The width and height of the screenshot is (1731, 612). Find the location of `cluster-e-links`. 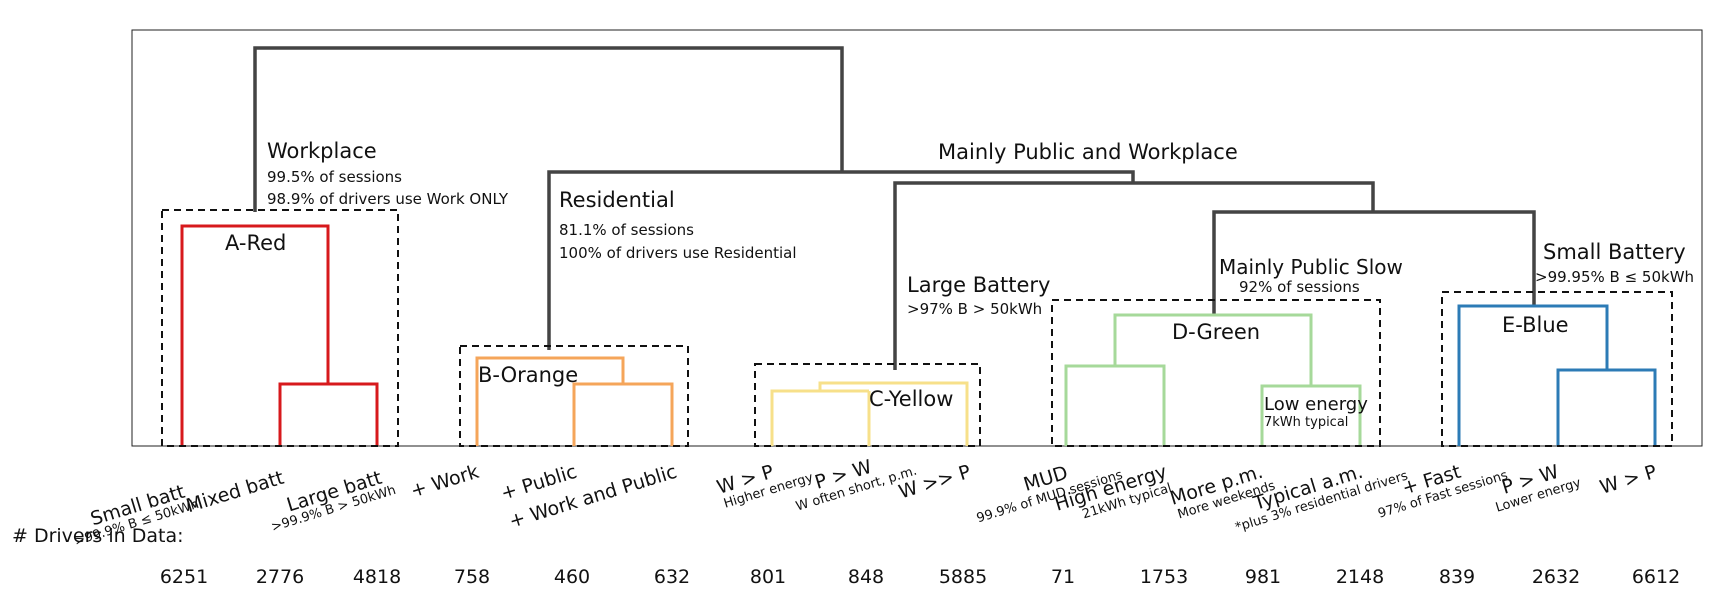

cluster-e-links is located at coordinates (1557, 375).